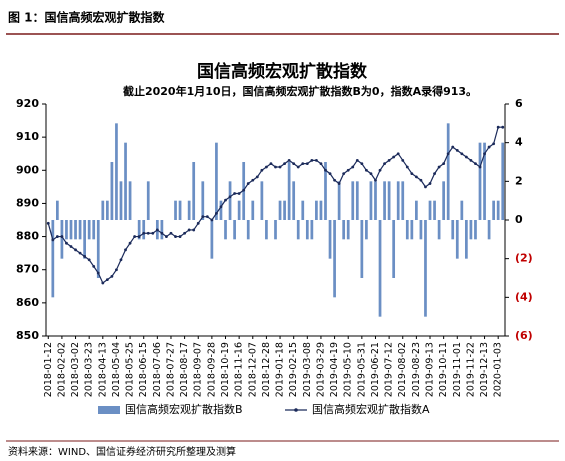 The image size is (565, 461). Describe the element at coordinates (27, 269) in the screenshot. I see `y-tick-label: 870` at that location.